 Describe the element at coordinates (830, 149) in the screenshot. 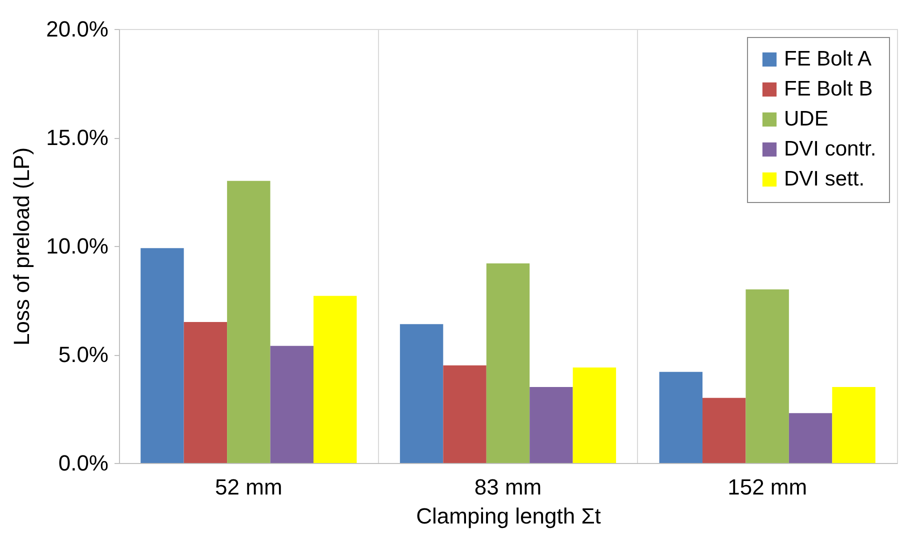

I see `legend-label: DVI contr.` at that location.